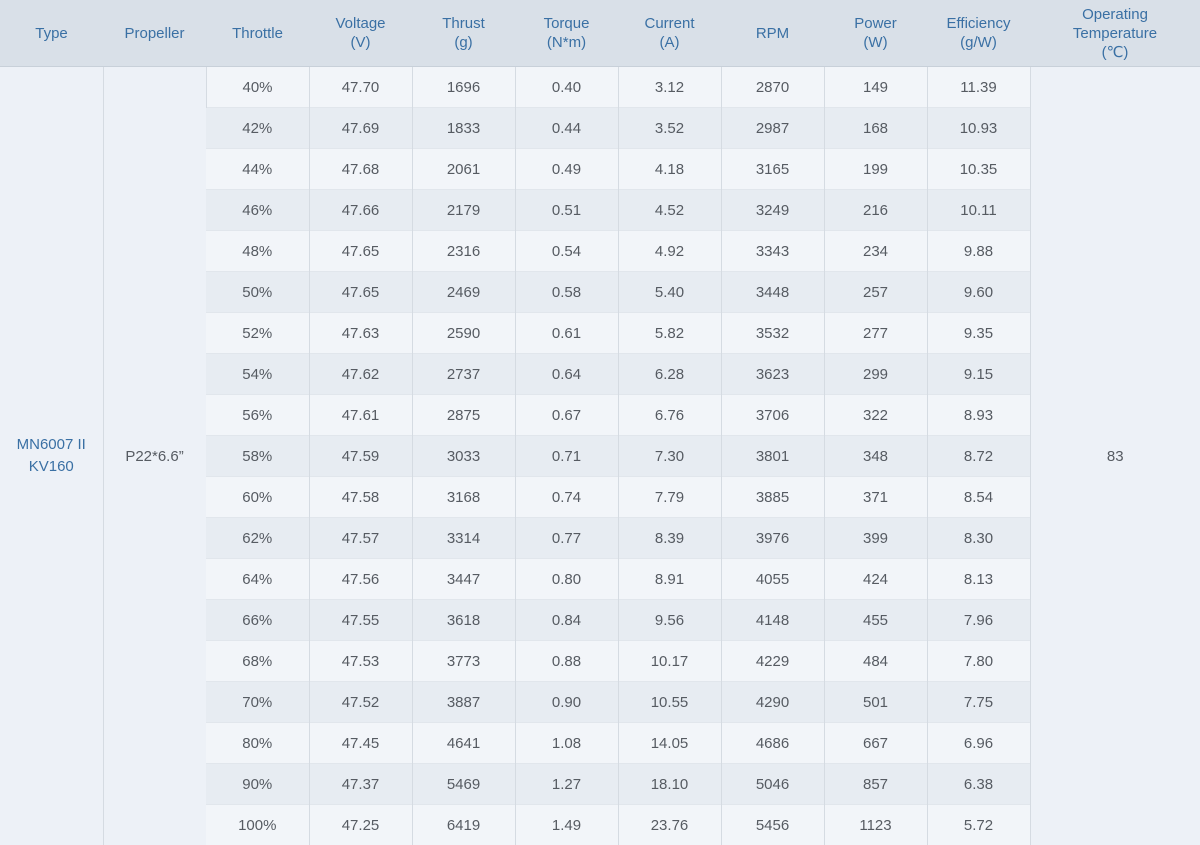 This screenshot has width=1200, height=845. What do you see at coordinates (772, 87) in the screenshot?
I see `cell-rpm: 2870` at bounding box center [772, 87].